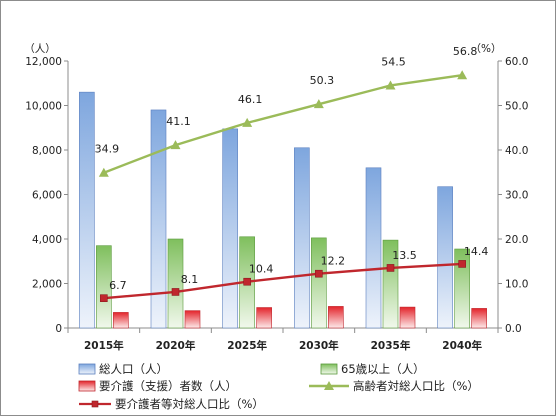 The height and width of the screenshot is (419, 556). What do you see at coordinates (107, 149) in the screenshot?
I see `data-label-elderly-ratio: 34.9` at bounding box center [107, 149].